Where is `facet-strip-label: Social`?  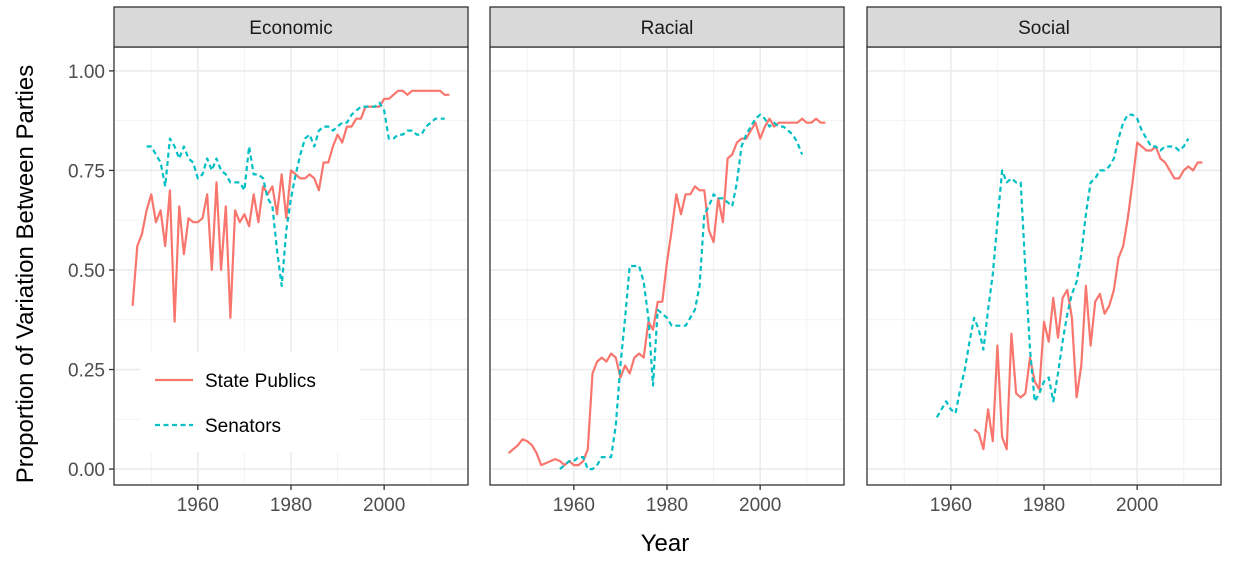
facet-strip-label: Social is located at coordinates (1044, 28).